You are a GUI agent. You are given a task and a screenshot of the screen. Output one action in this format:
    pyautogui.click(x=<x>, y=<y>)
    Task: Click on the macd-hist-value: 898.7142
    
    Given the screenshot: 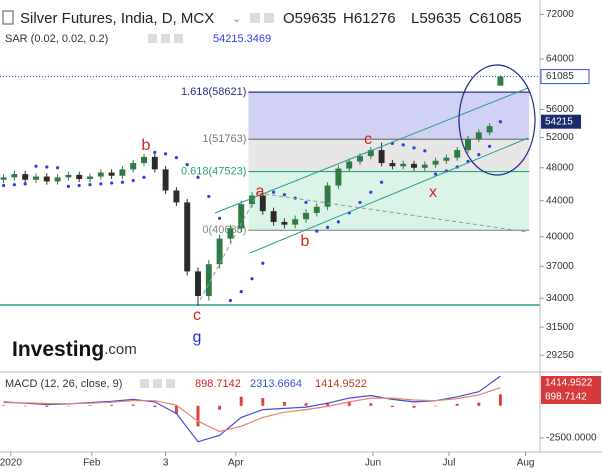 What is the action you would take?
    pyautogui.click(x=218, y=384)
    